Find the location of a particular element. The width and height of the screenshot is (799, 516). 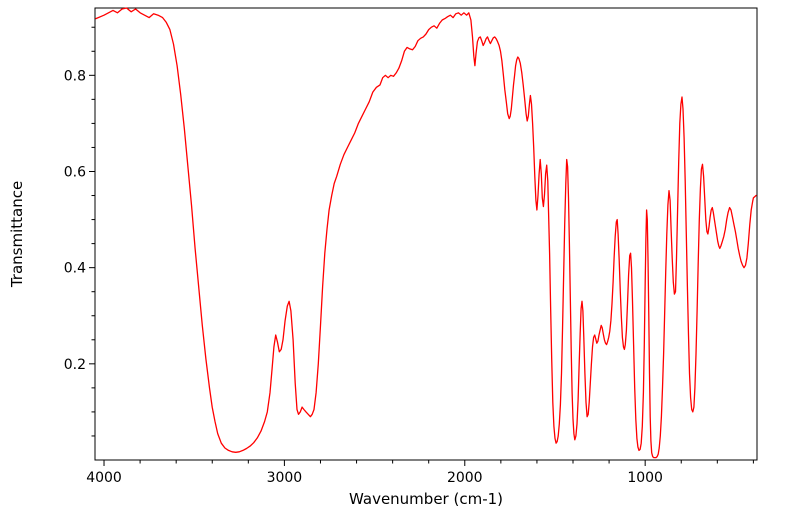

x-tick-label: 4000 is located at coordinates (104, 478).